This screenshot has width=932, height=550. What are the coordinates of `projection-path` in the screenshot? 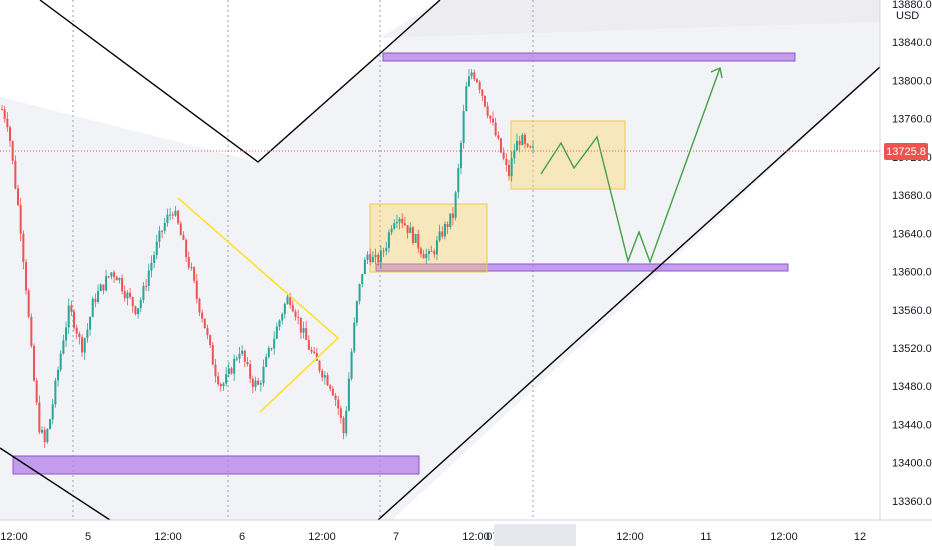 It's located at (631, 166).